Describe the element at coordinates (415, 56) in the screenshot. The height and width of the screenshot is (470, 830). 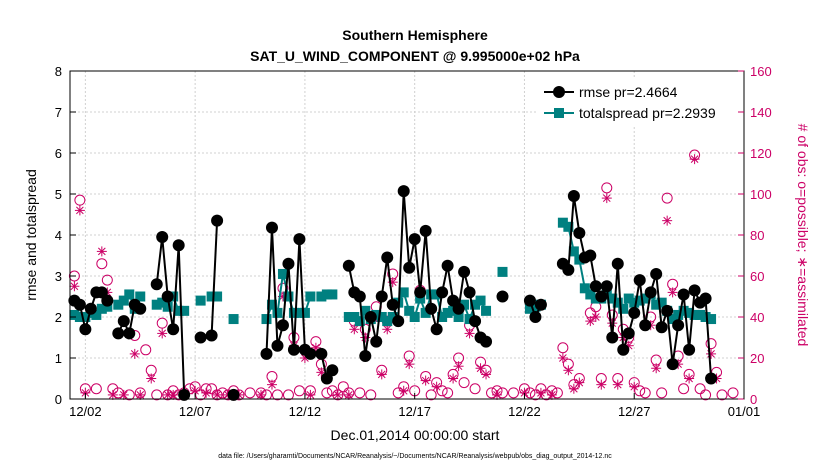
I see `chart-subtitle: SAT_U_WIND_COMPONENT @ 9.995000e+02 hPa` at that location.